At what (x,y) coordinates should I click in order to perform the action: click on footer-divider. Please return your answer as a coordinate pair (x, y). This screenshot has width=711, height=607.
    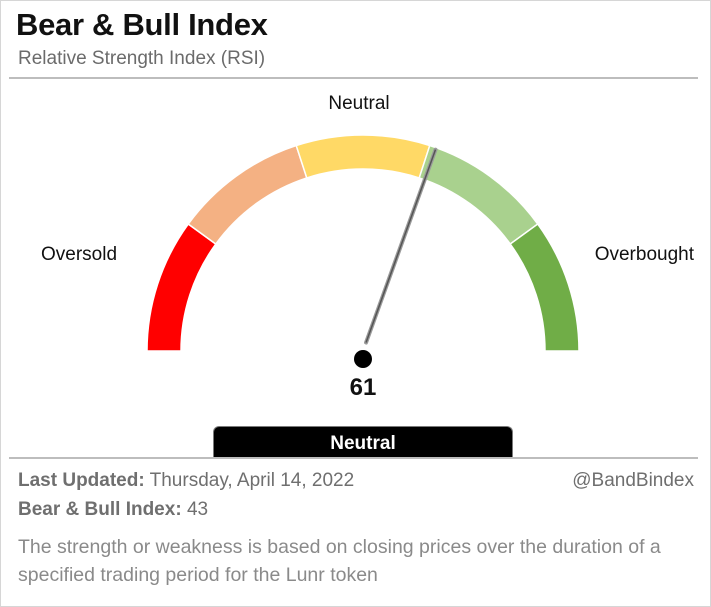
    Looking at the image, I should click on (353, 458).